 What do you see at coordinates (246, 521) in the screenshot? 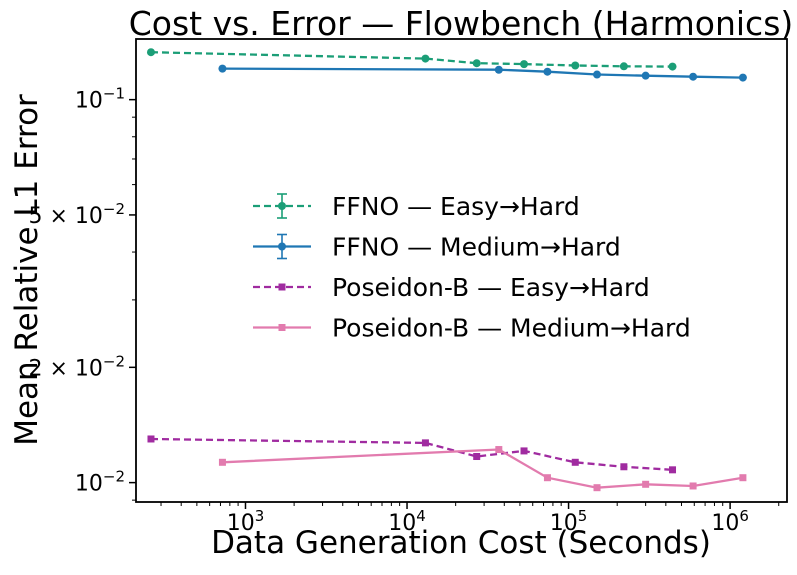
I see `x-tick-label: 10³` at bounding box center [246, 521].